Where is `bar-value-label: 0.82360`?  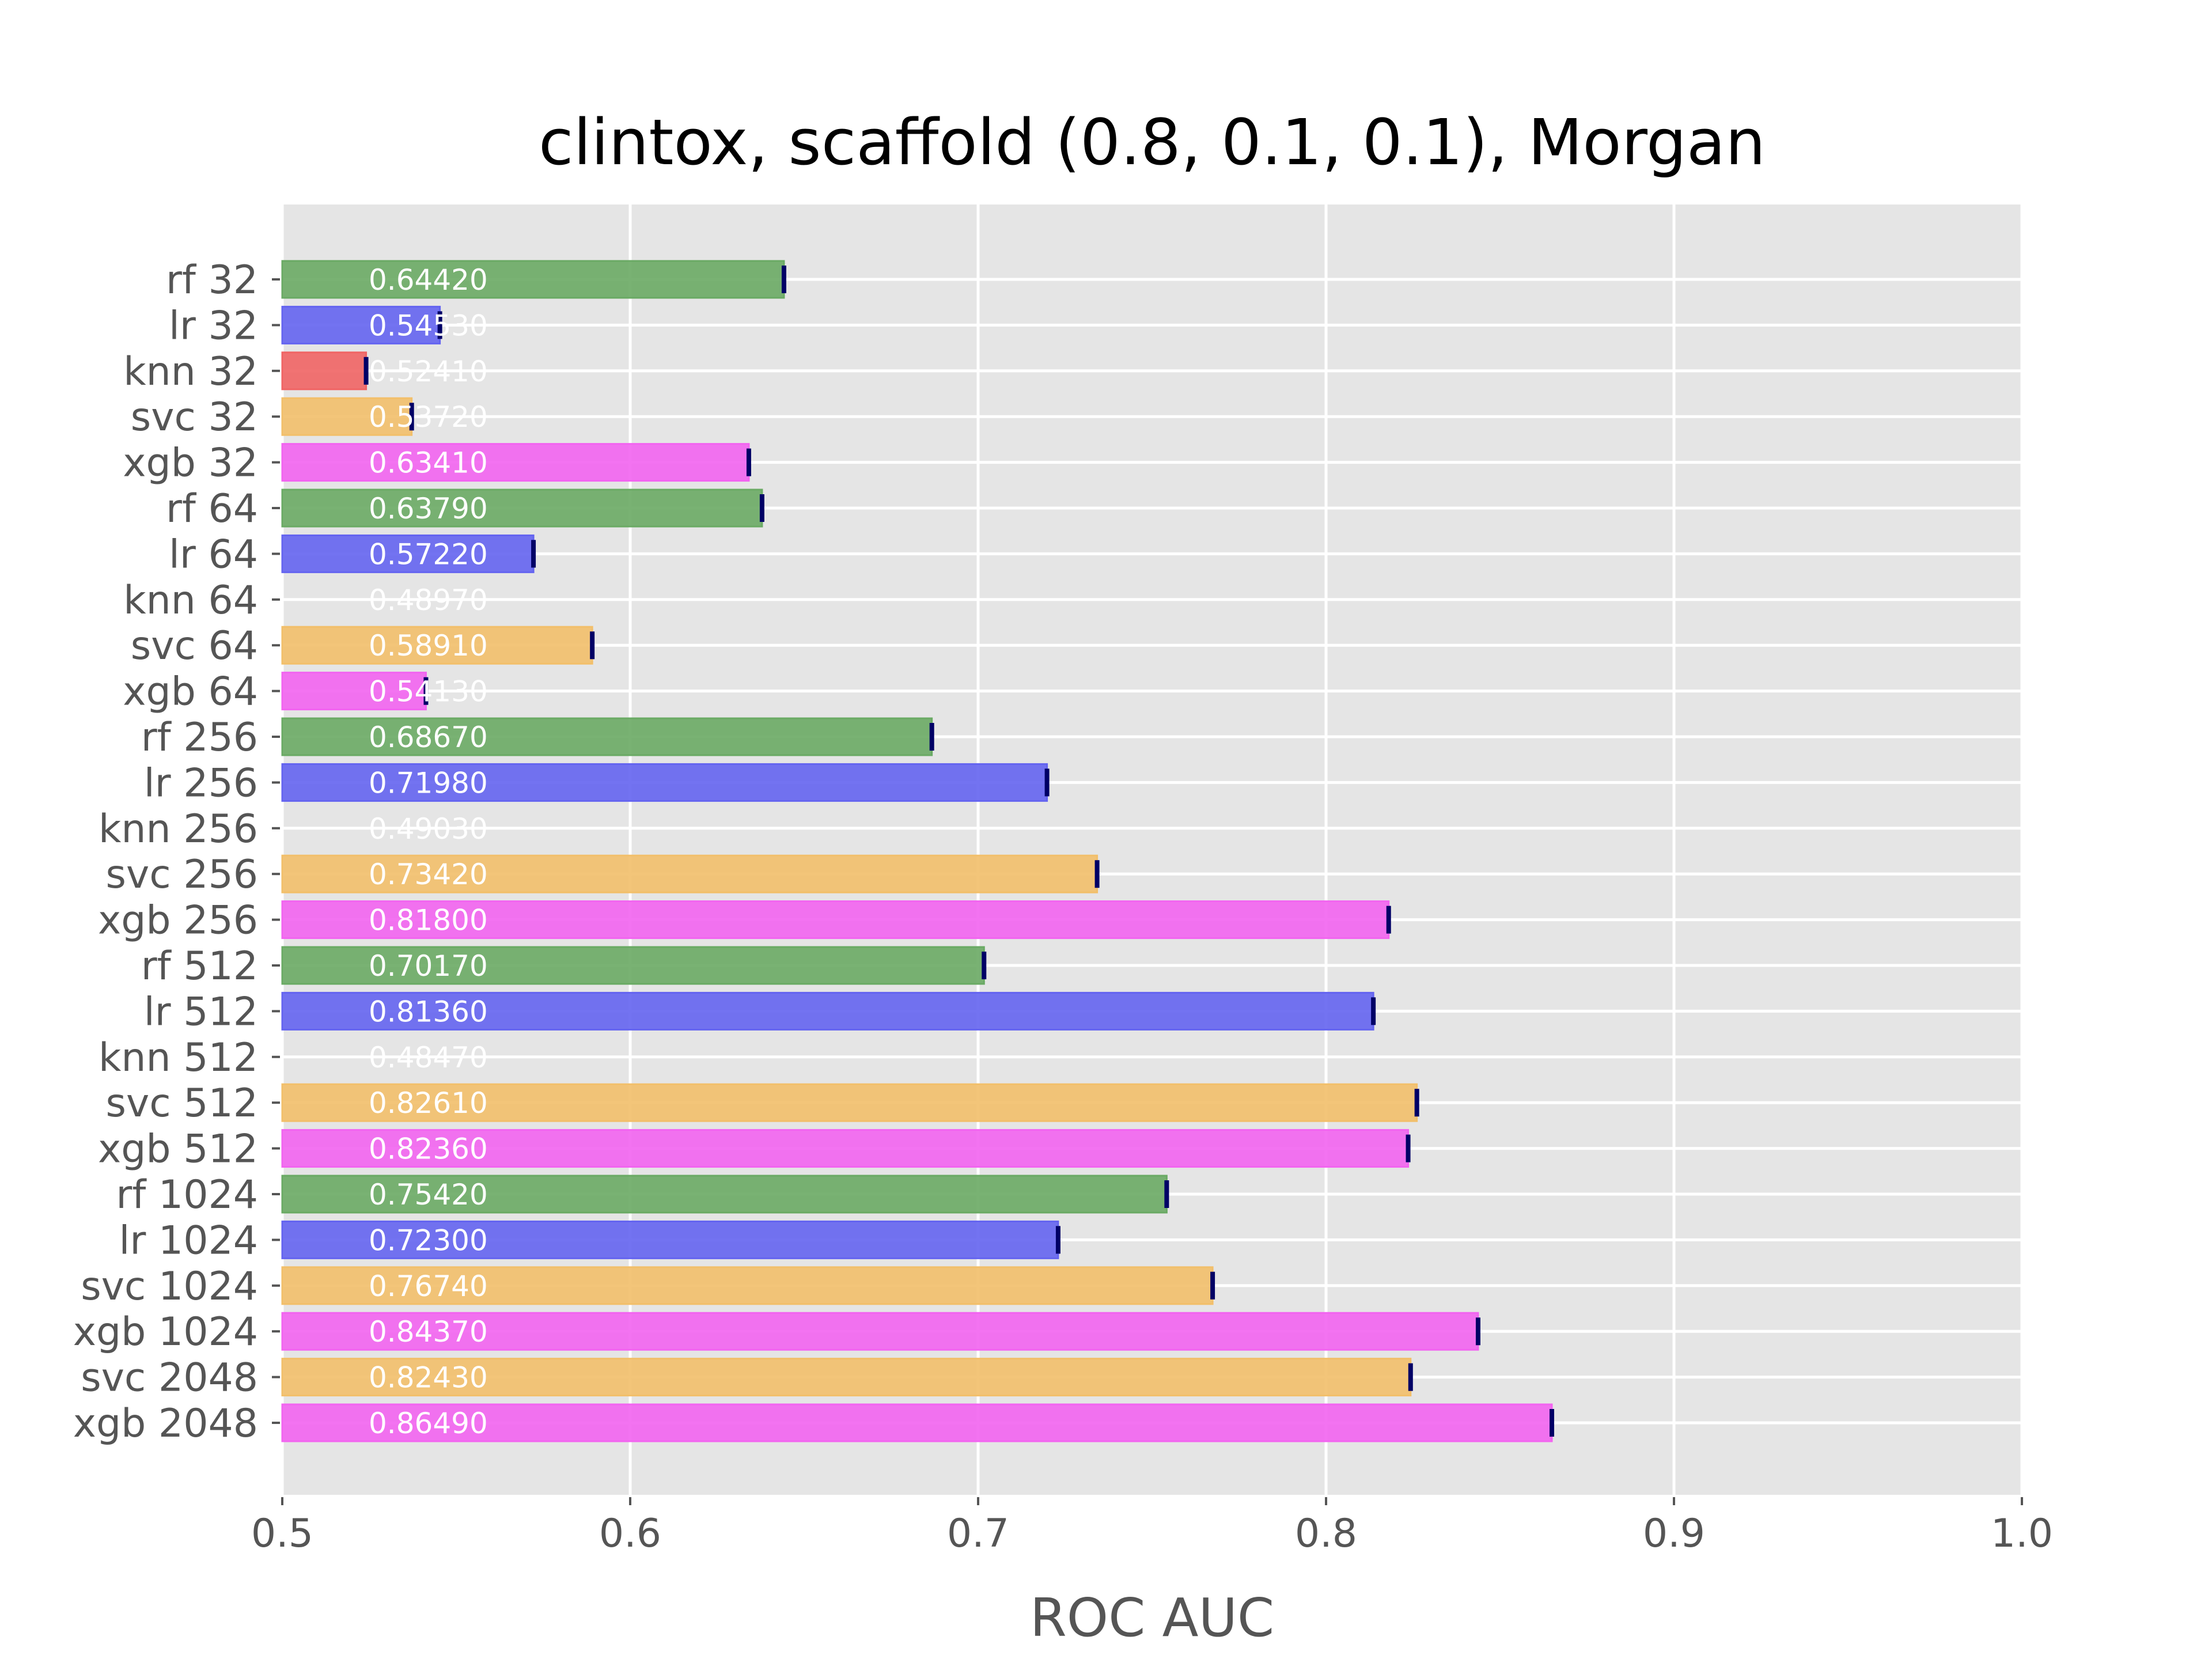 bar-value-label: 0.82360 is located at coordinates (428, 1149).